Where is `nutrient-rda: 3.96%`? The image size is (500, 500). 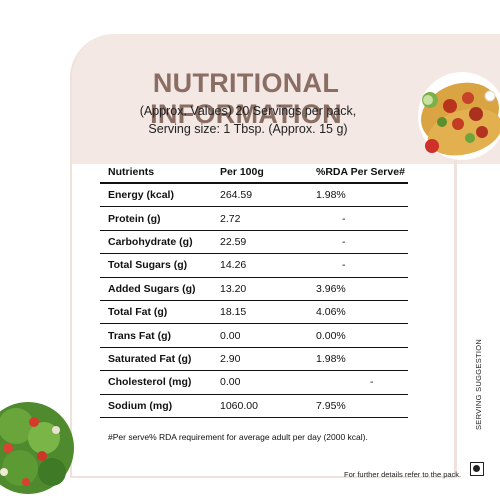 nutrient-rda: 3.96% is located at coordinates (358, 289).